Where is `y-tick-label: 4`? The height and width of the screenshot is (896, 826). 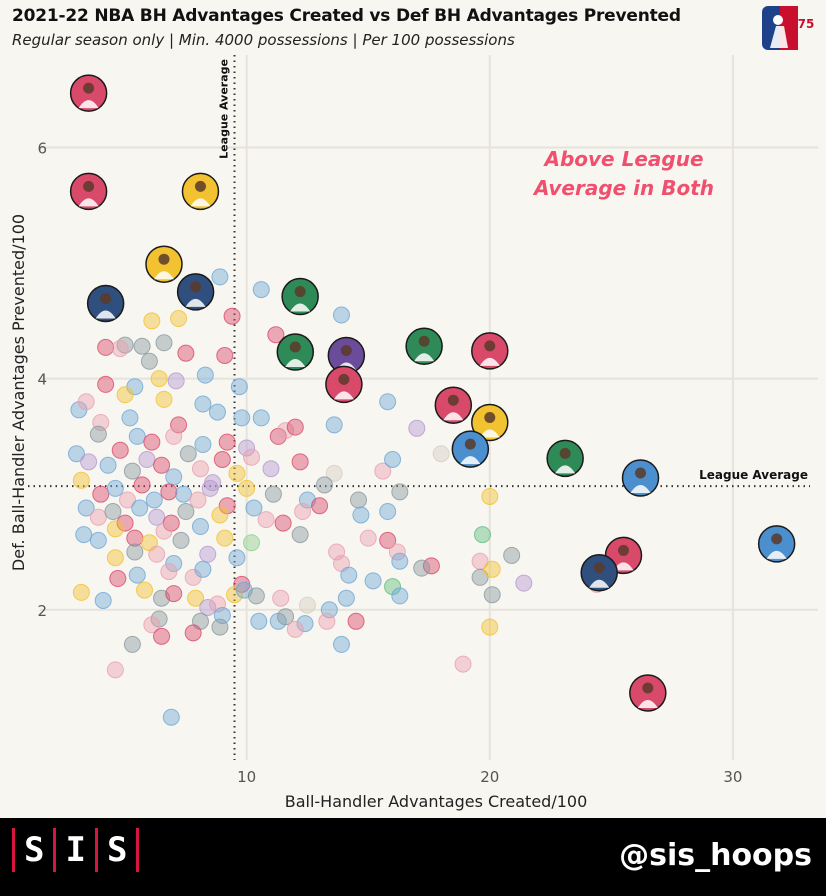 y-tick-label: 4 is located at coordinates (42, 380).